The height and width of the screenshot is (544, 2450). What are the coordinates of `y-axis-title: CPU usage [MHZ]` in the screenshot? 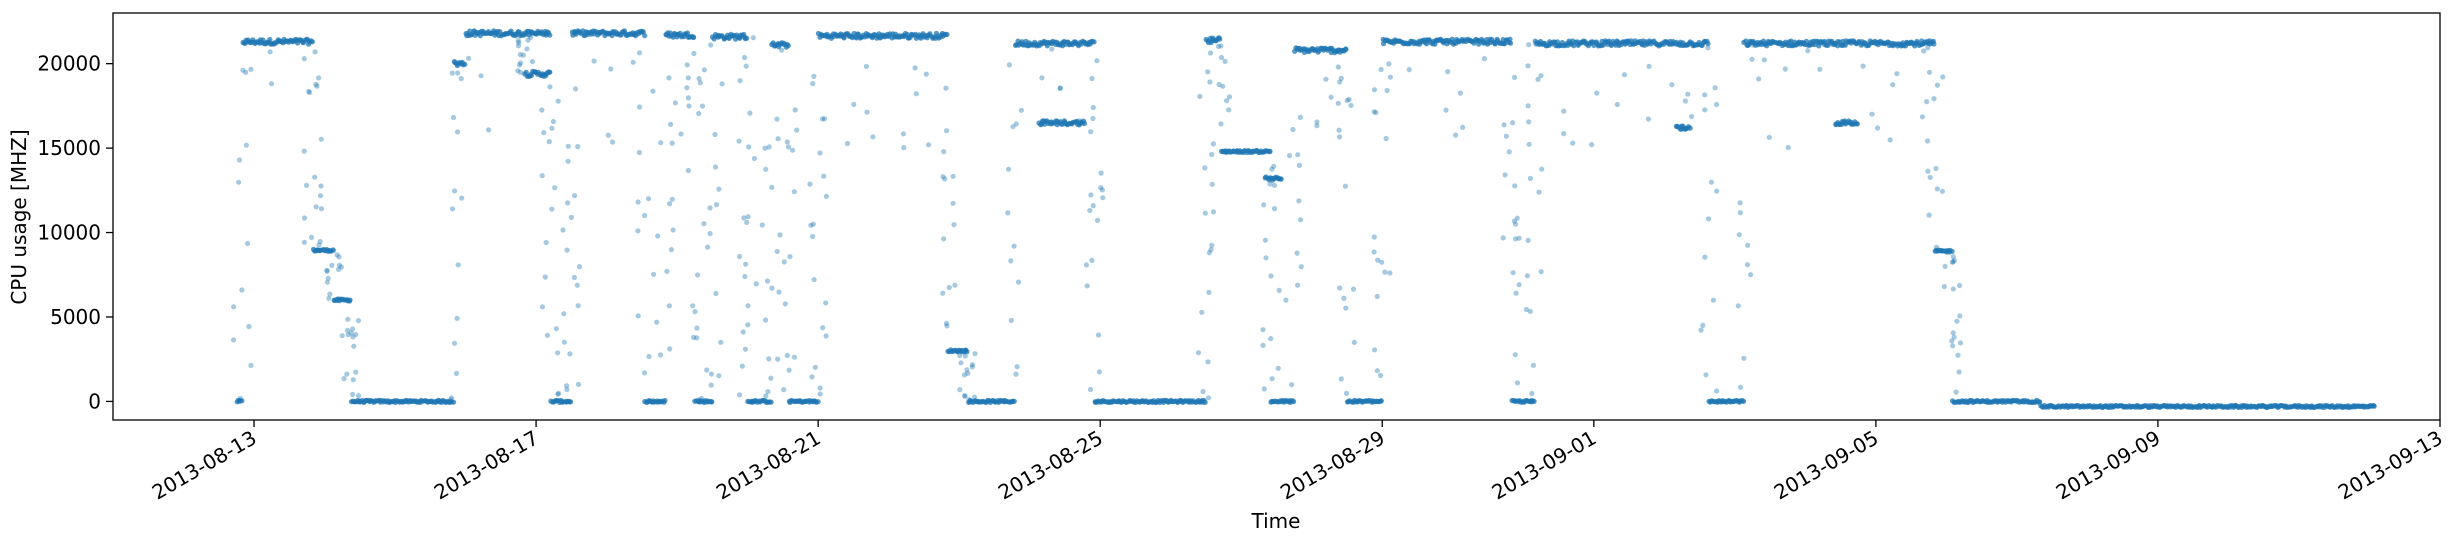 It's located at (19, 216).